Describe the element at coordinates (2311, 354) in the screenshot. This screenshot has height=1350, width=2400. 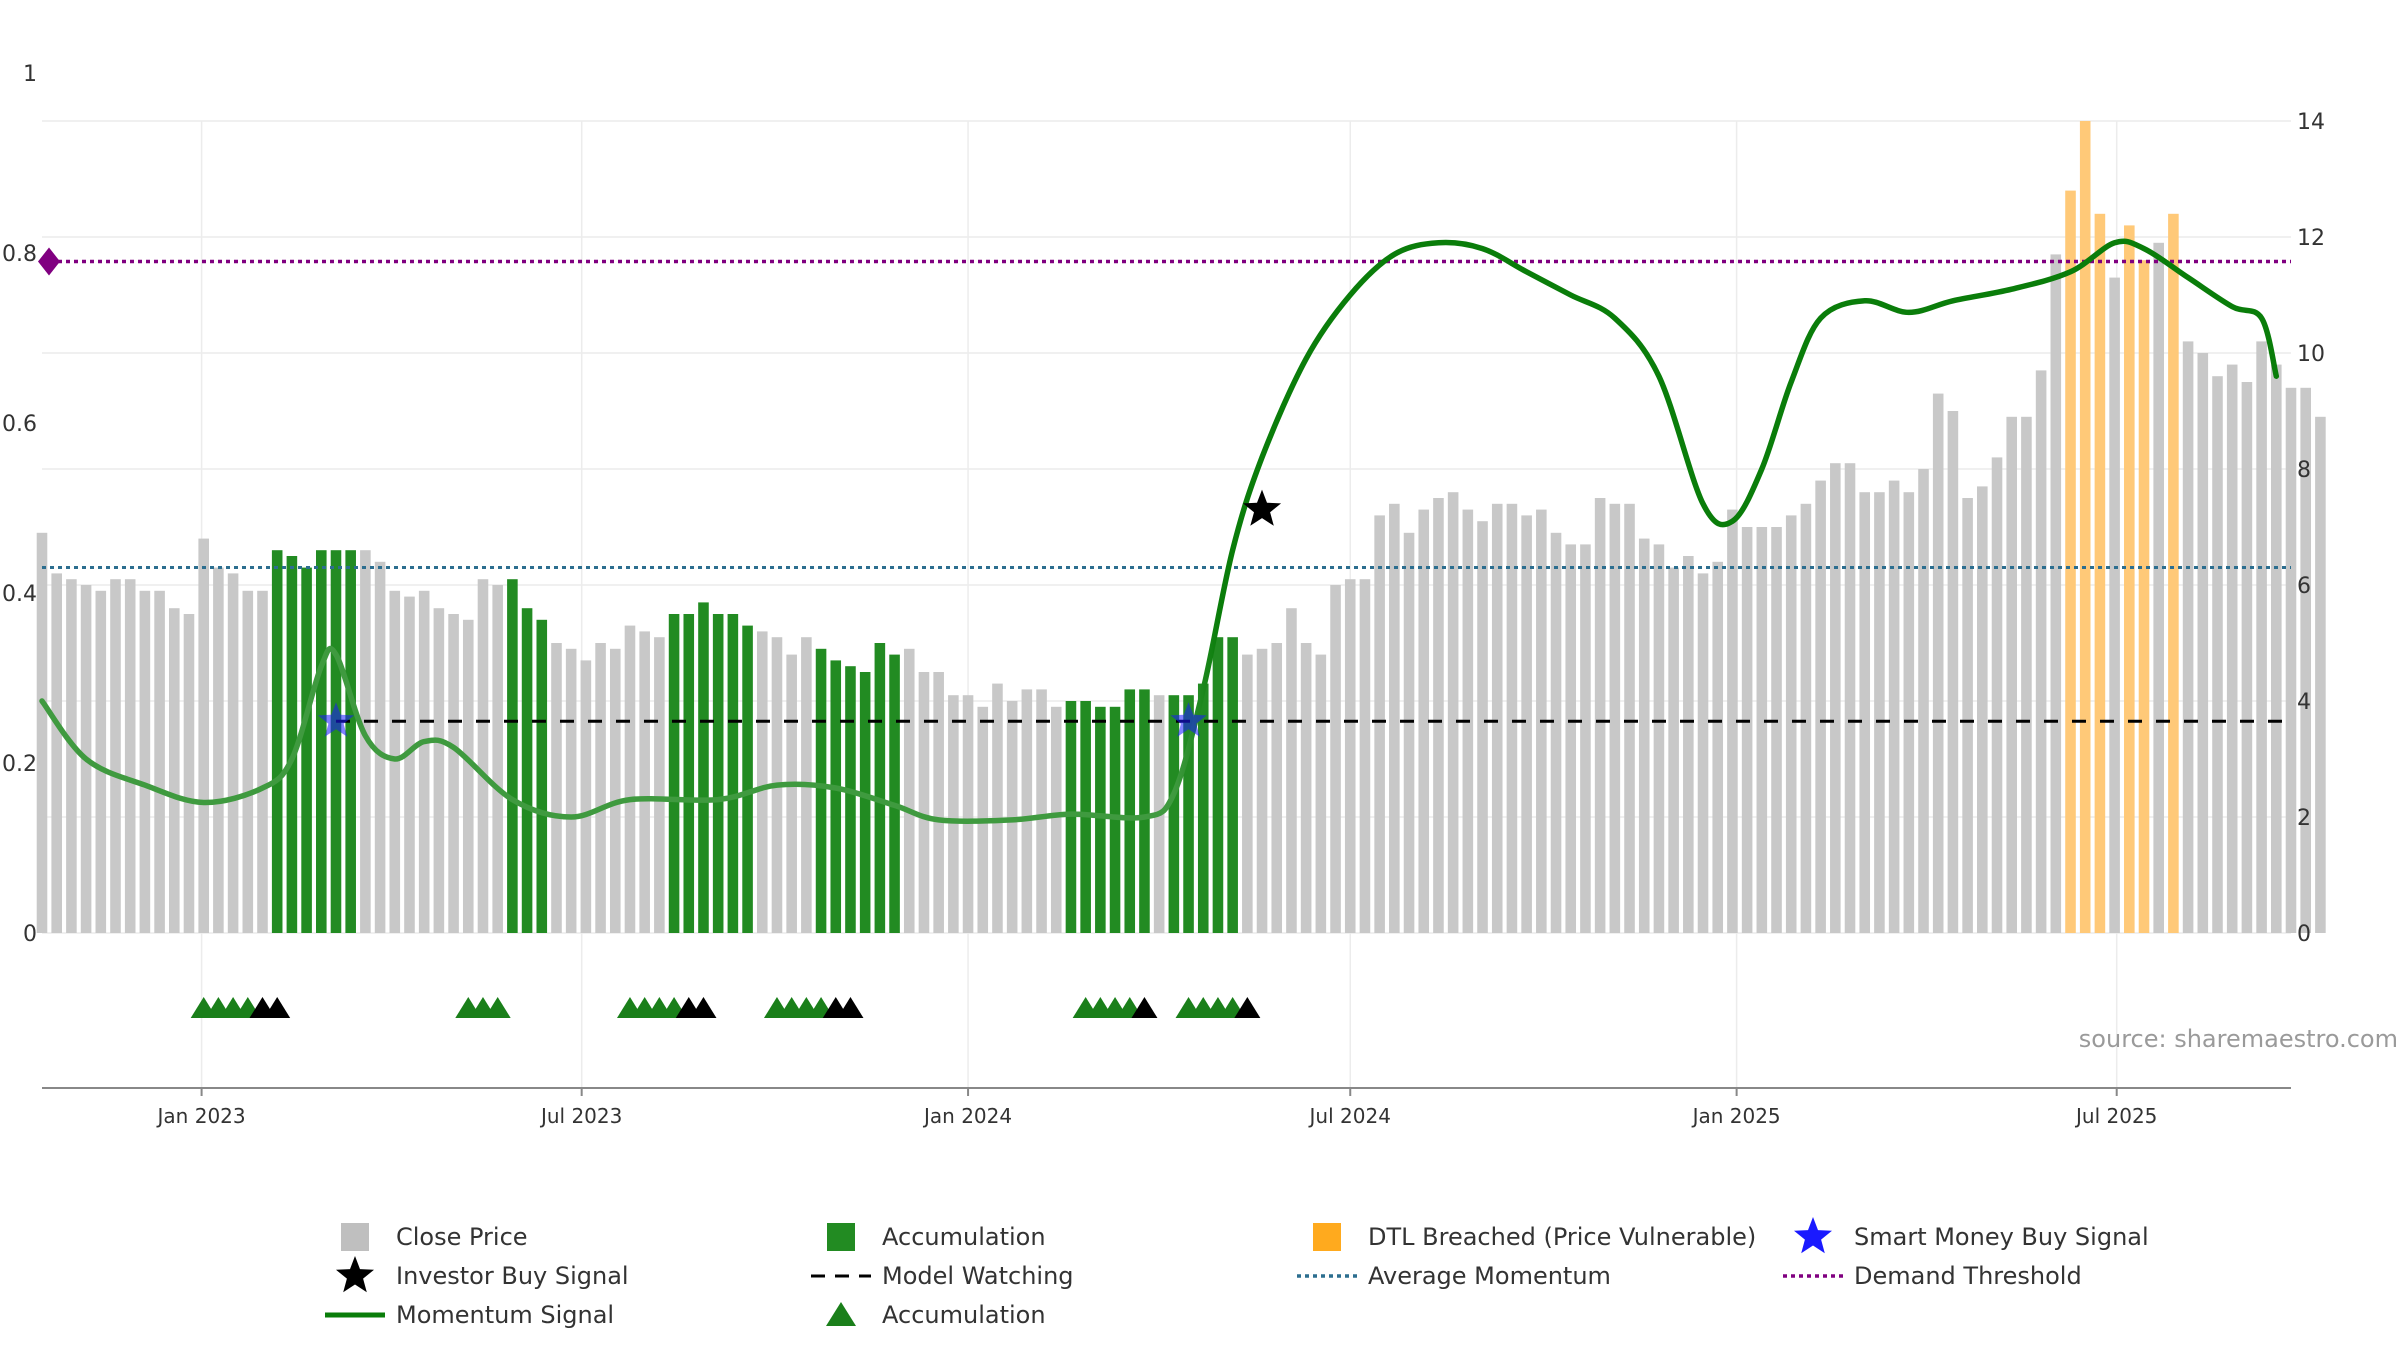
I see `right-tick-label: 10` at that location.